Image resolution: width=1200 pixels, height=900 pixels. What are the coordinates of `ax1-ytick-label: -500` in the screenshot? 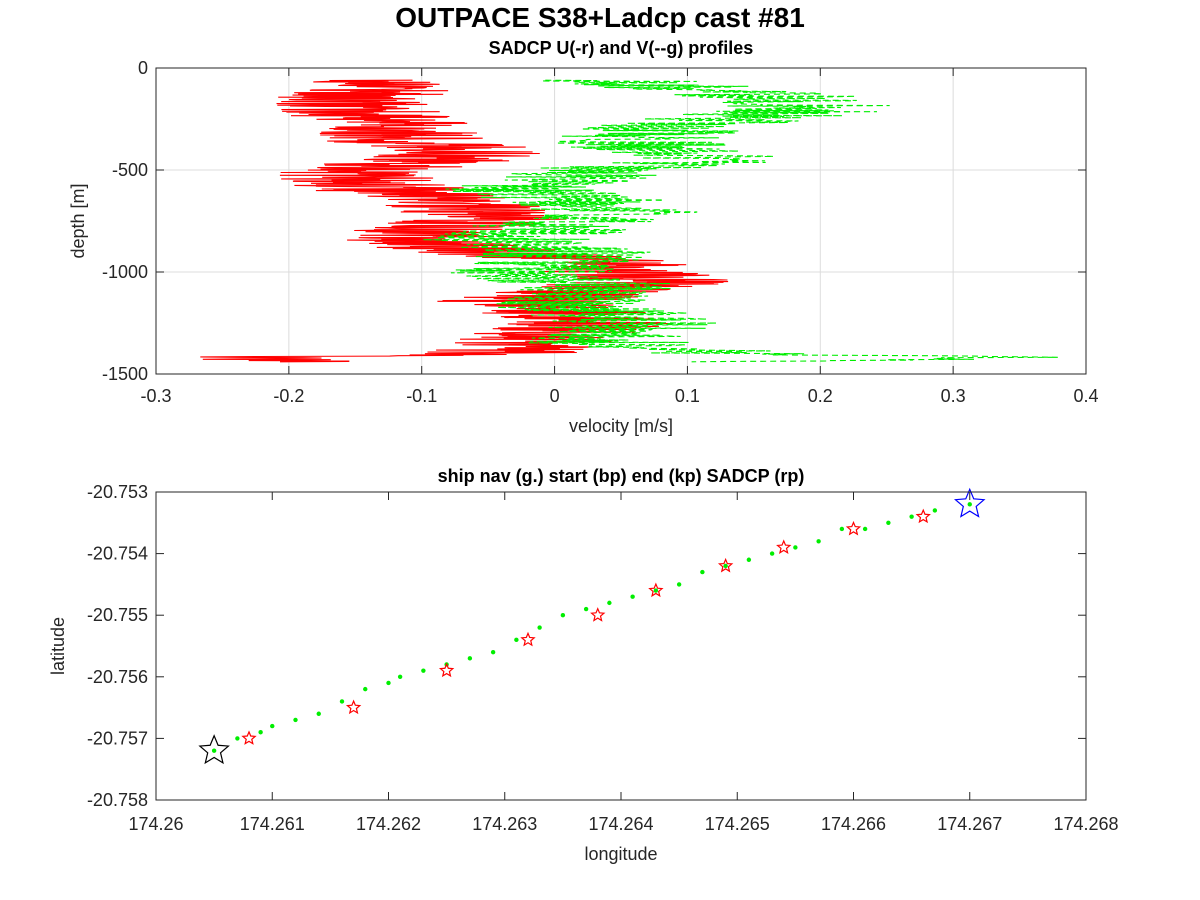 It's located at (130, 170).